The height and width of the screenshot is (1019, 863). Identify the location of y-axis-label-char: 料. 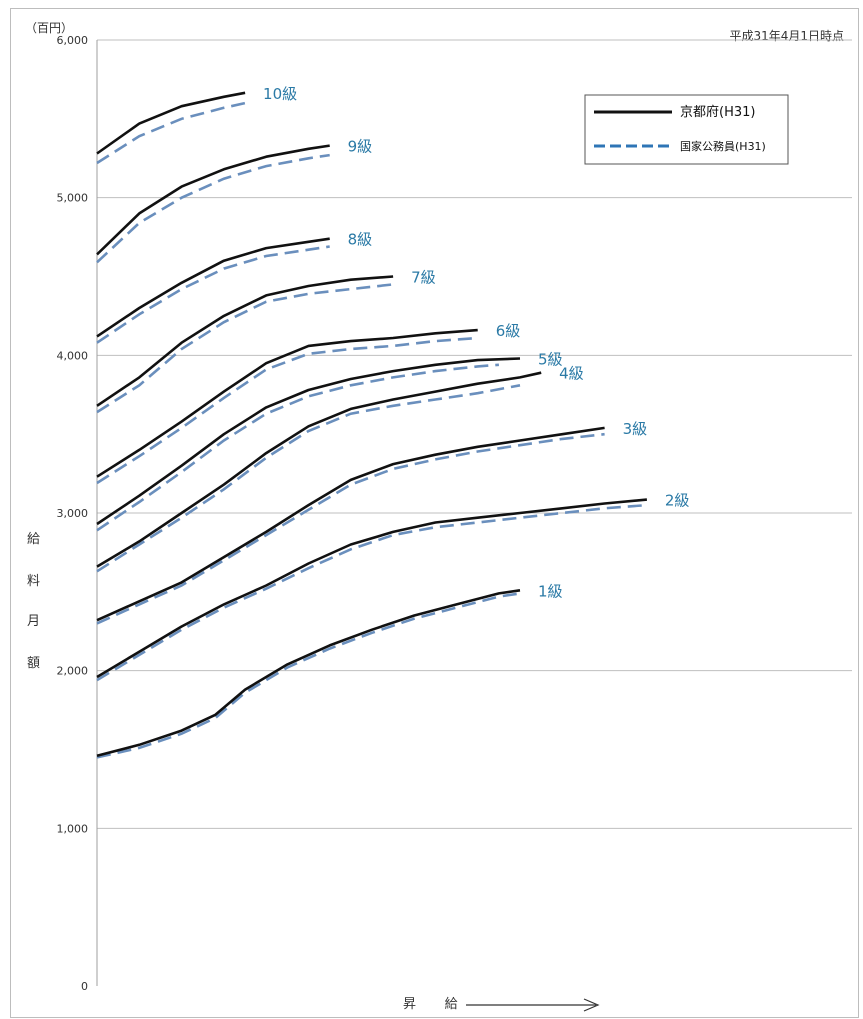
(34, 581).